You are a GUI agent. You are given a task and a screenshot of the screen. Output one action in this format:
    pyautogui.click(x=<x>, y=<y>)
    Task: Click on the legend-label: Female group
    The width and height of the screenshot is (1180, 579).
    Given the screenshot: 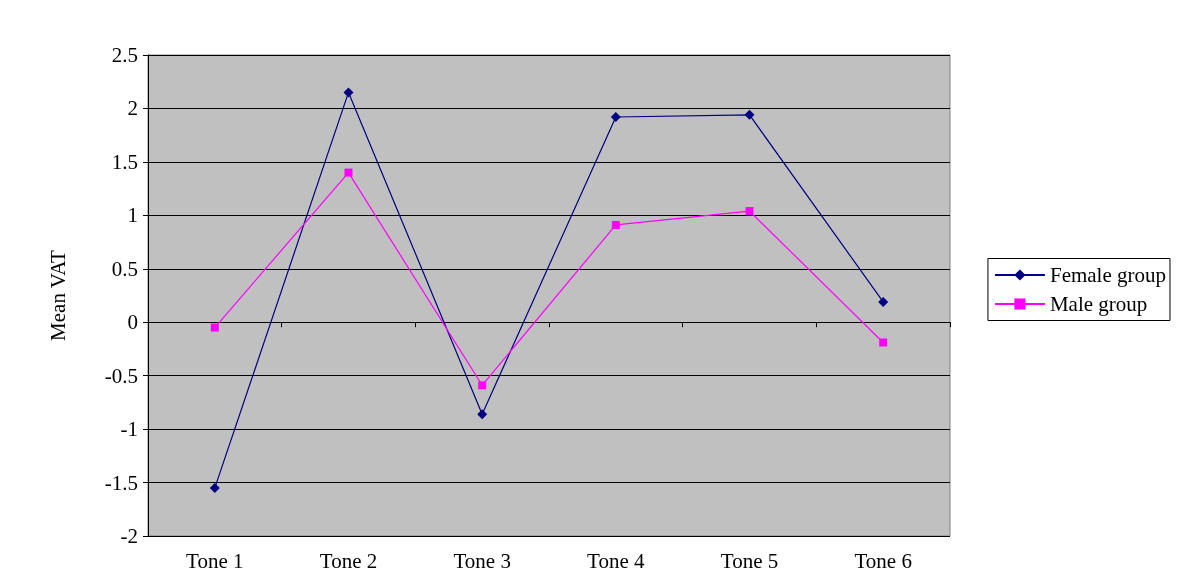 What is the action you would take?
    pyautogui.click(x=1108, y=275)
    